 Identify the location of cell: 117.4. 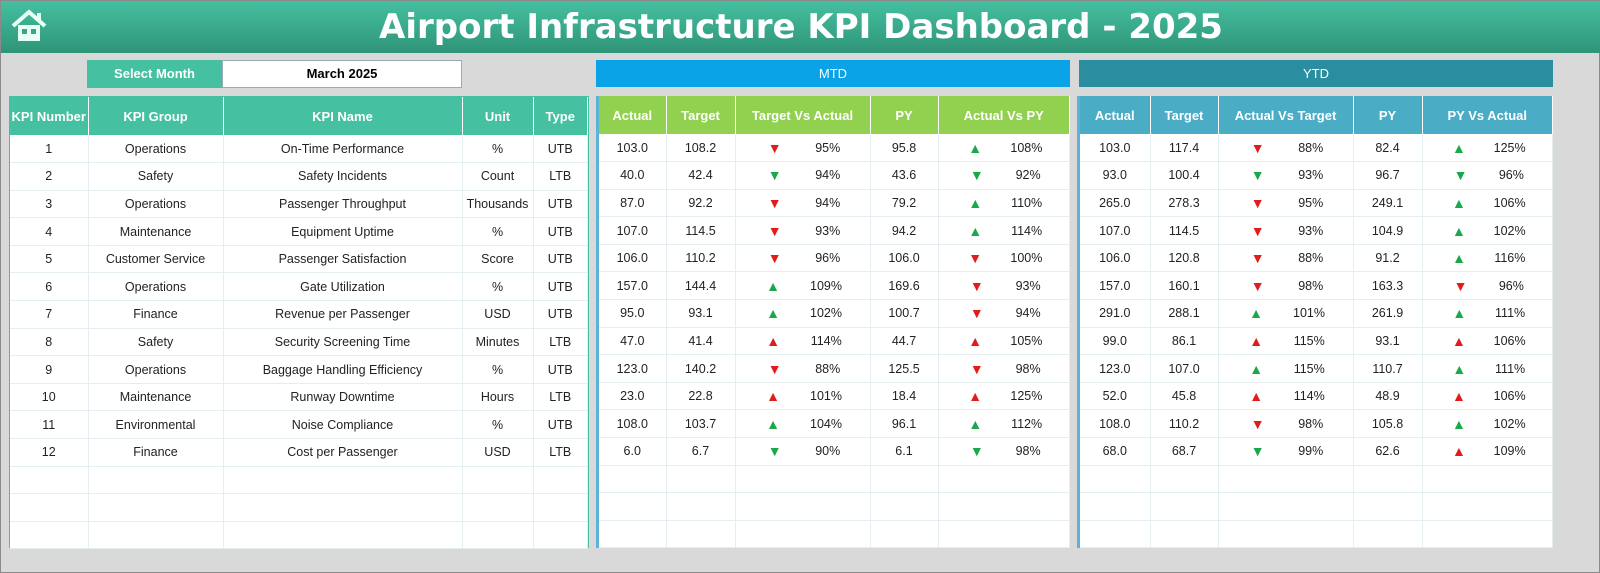
(1184, 148).